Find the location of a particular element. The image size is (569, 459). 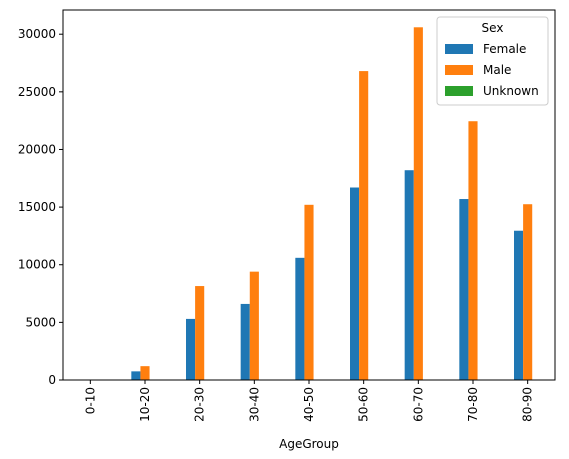

legend-label-male: Male is located at coordinates (497, 70).